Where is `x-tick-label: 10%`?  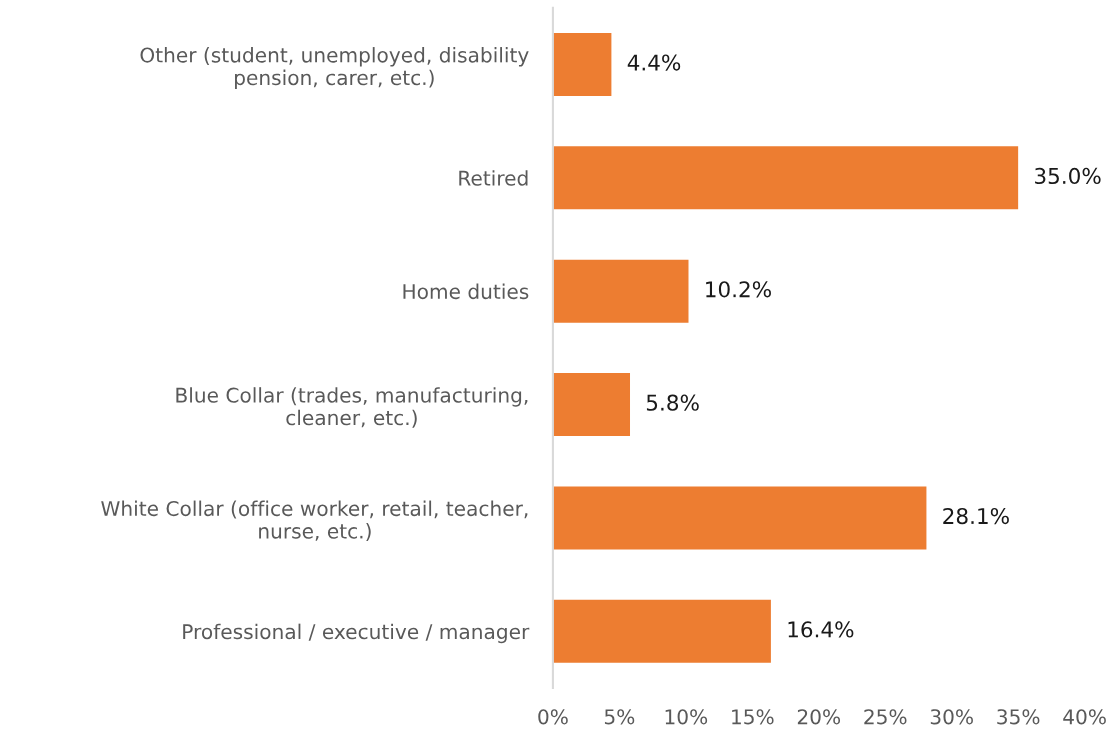 x-tick-label: 10% is located at coordinates (686, 717).